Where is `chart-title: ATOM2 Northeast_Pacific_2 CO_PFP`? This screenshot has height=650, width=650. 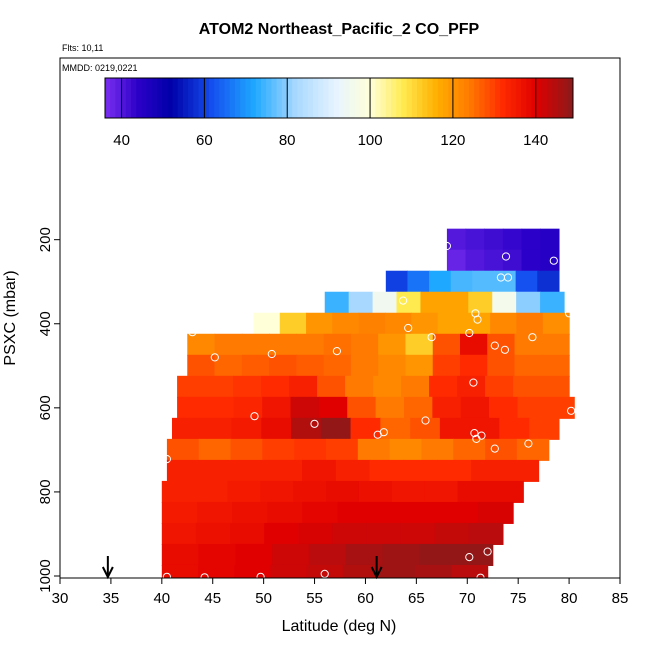 chart-title: ATOM2 Northeast_Pacific_2 CO_PFP is located at coordinates (339, 29).